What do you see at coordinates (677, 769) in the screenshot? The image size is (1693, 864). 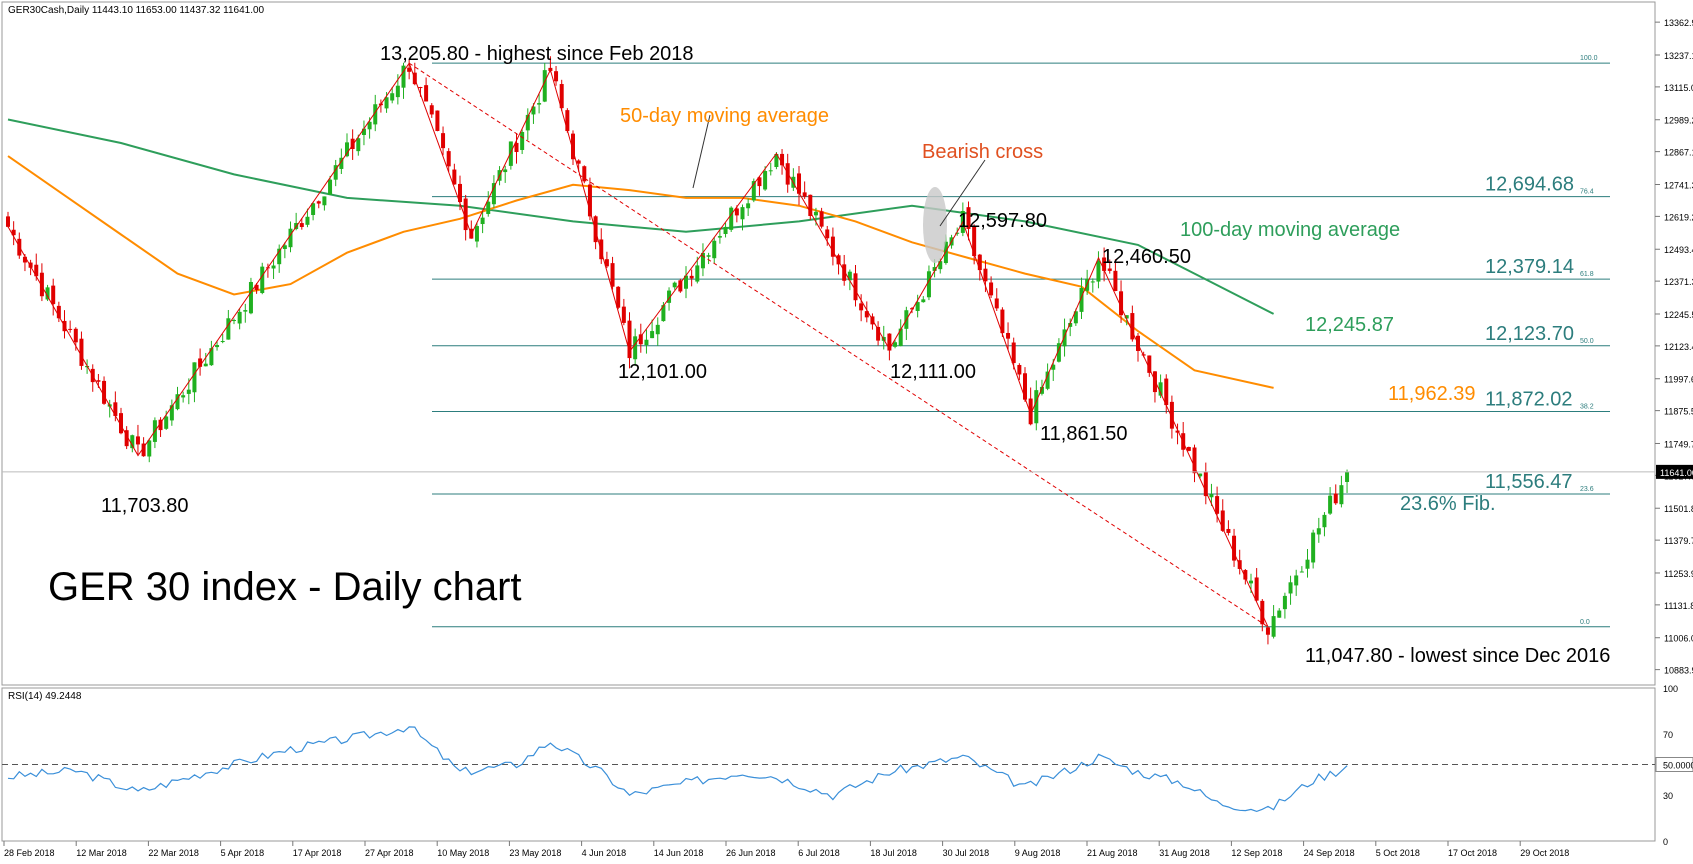 I see `rsi-line` at bounding box center [677, 769].